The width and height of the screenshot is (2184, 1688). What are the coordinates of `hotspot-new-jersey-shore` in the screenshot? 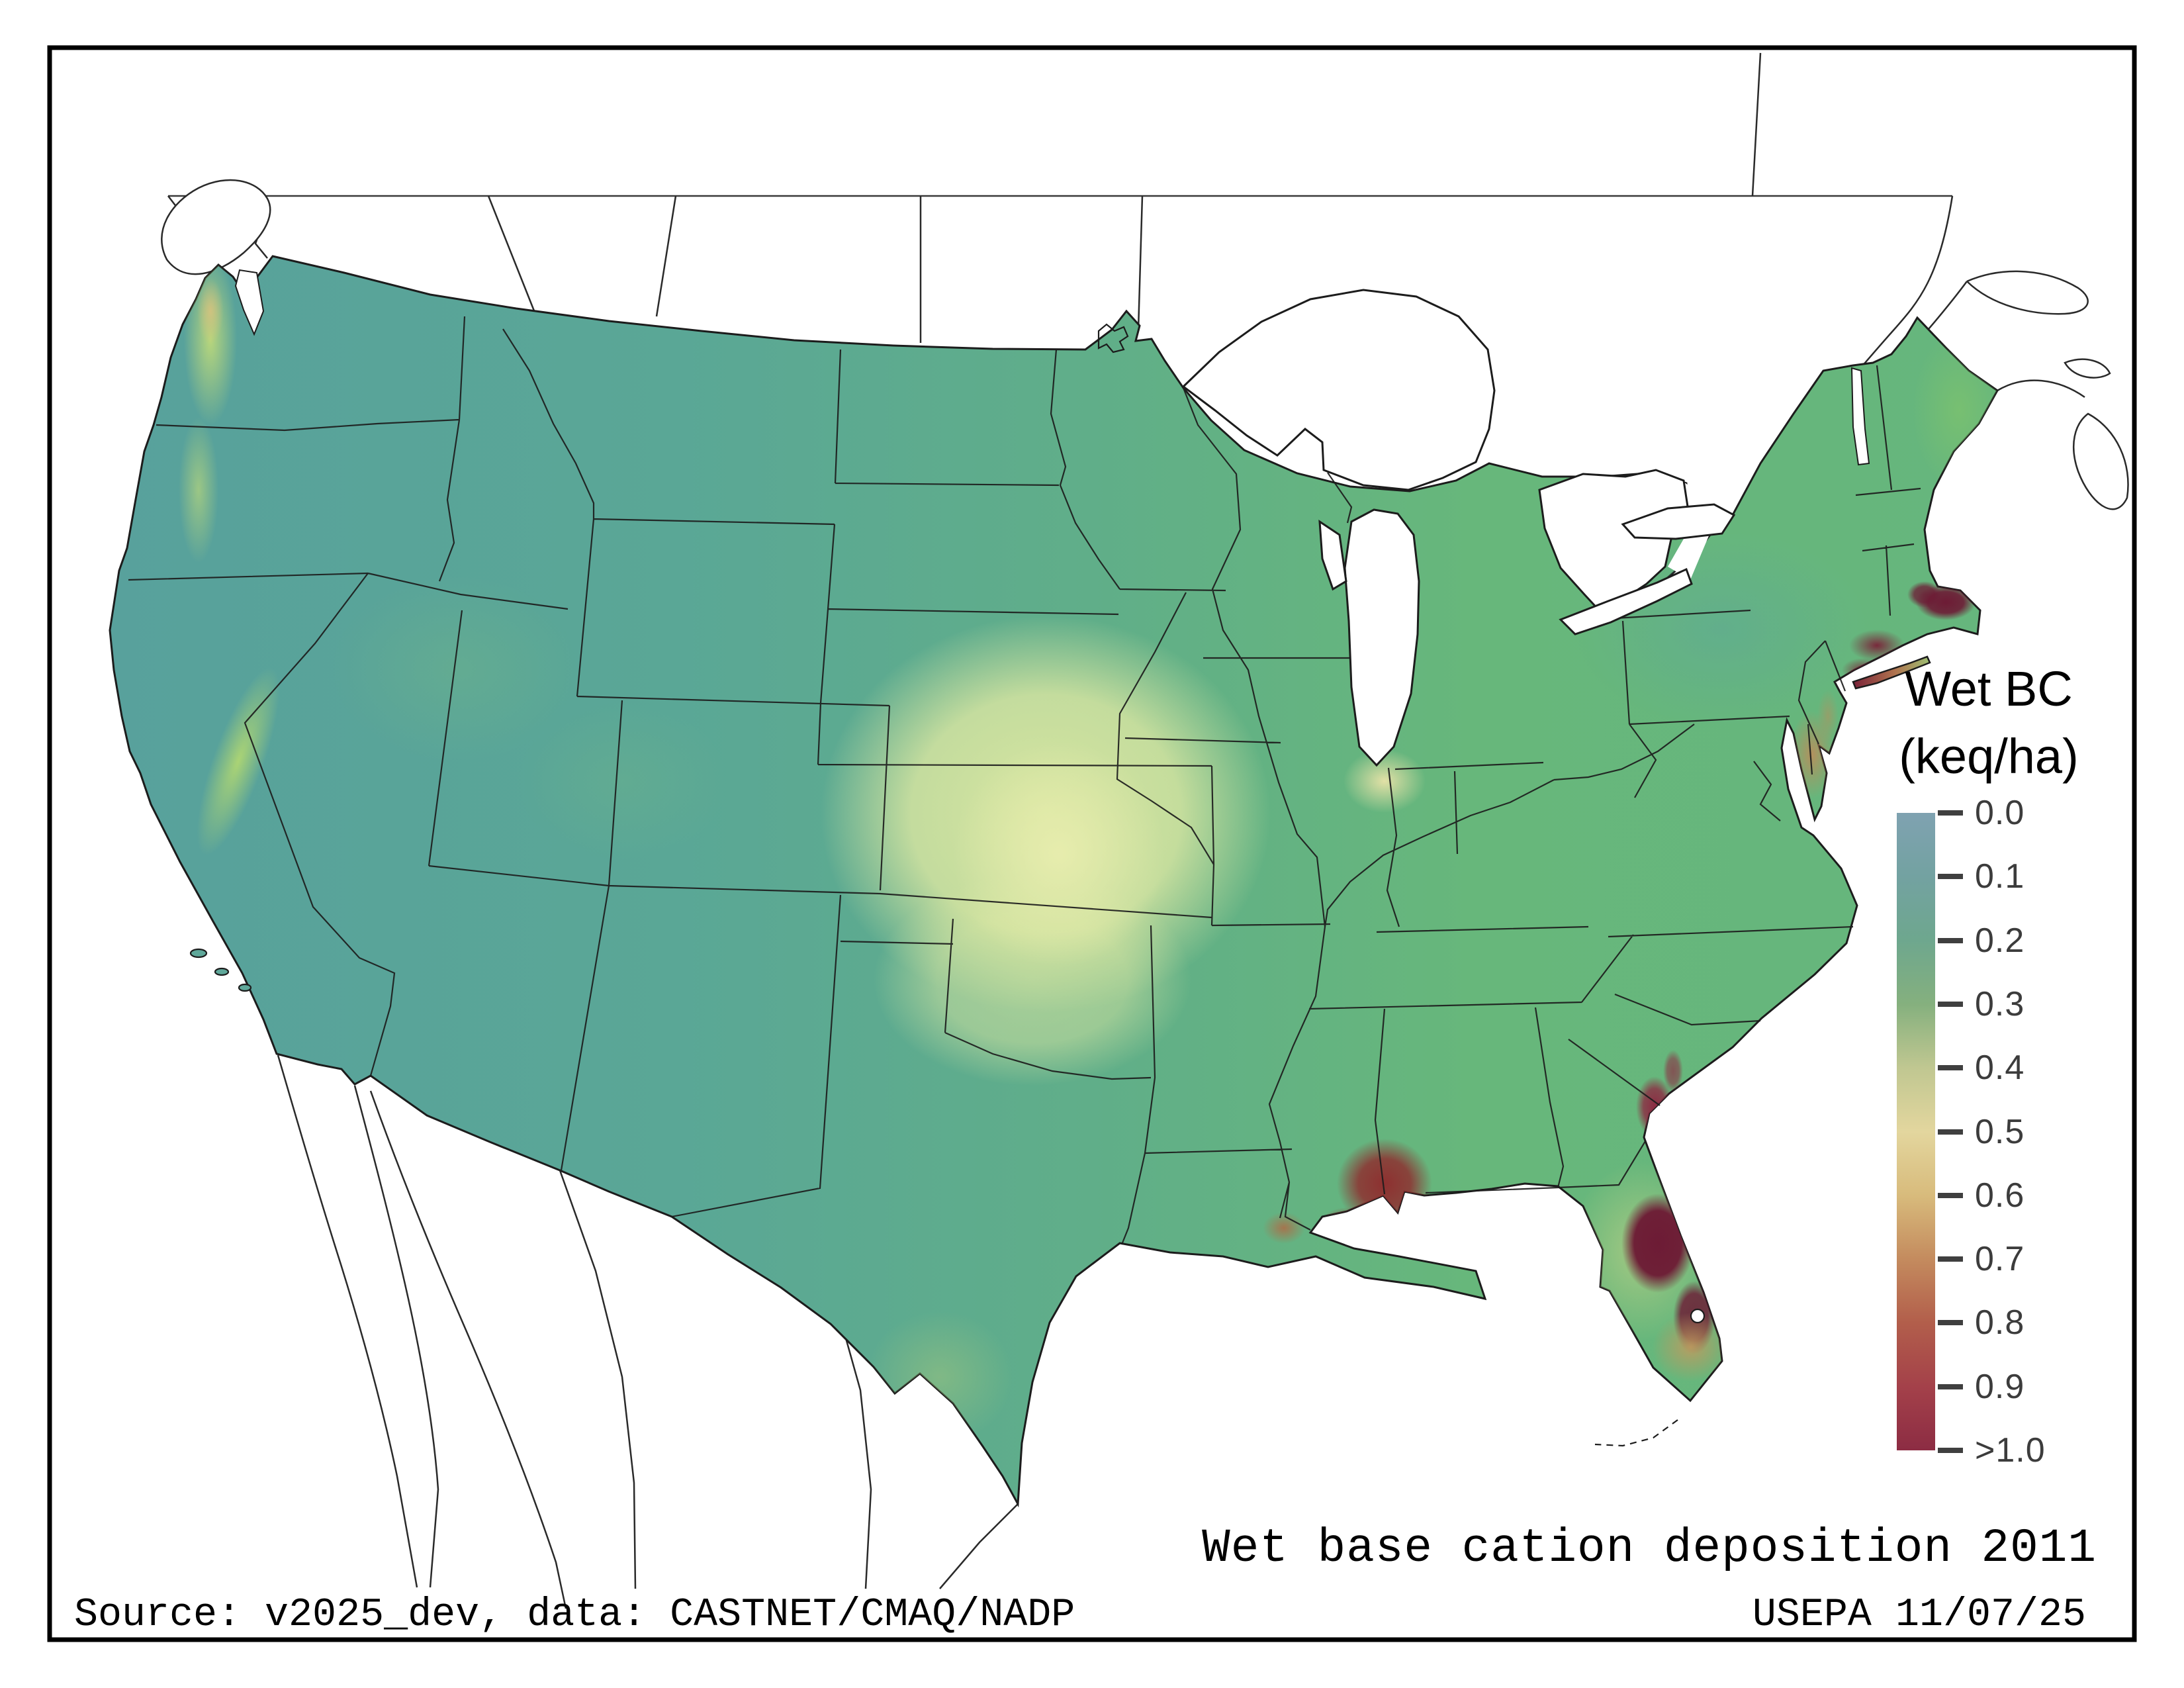 It's located at (1828, 716).